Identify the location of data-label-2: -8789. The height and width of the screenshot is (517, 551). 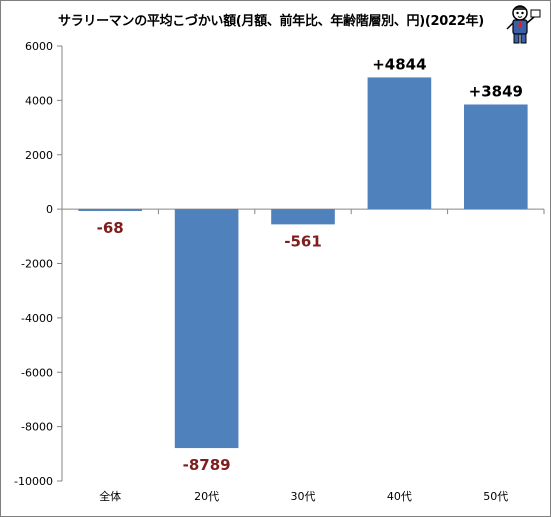
(207, 465).